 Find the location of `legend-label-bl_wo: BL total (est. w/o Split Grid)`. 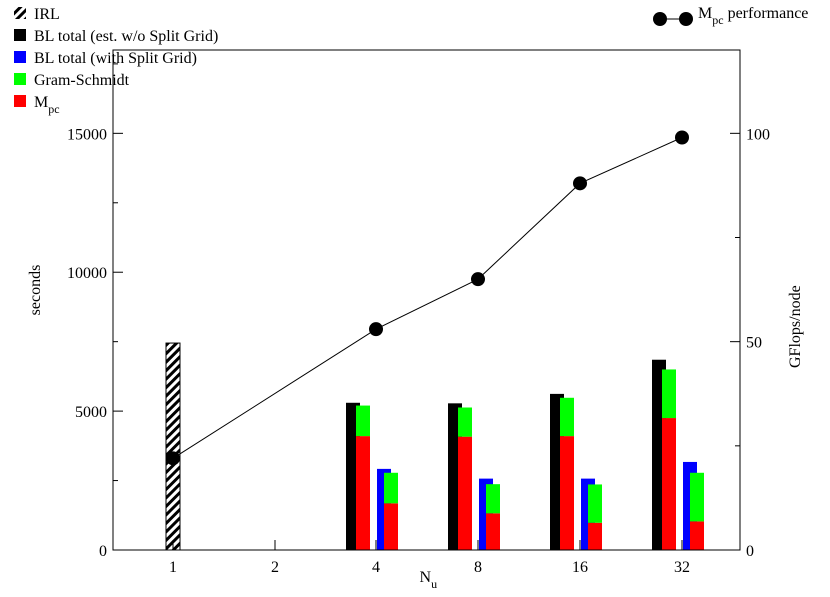

legend-label-bl_wo: BL total (est. w/o Split Grid) is located at coordinates (126, 36).